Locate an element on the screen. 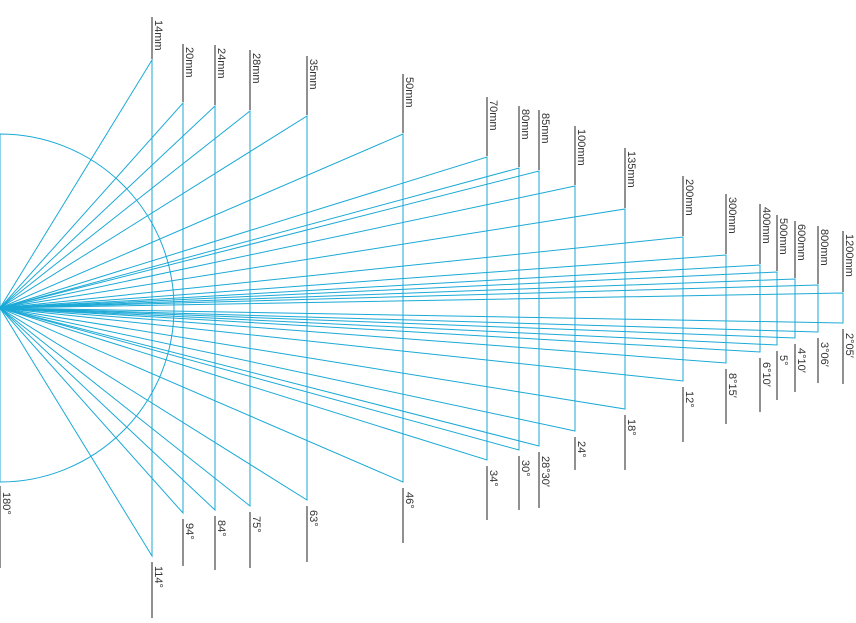 This screenshot has height=623, width=856. focal-label-80mm: 80mm is located at coordinates (525, 124).